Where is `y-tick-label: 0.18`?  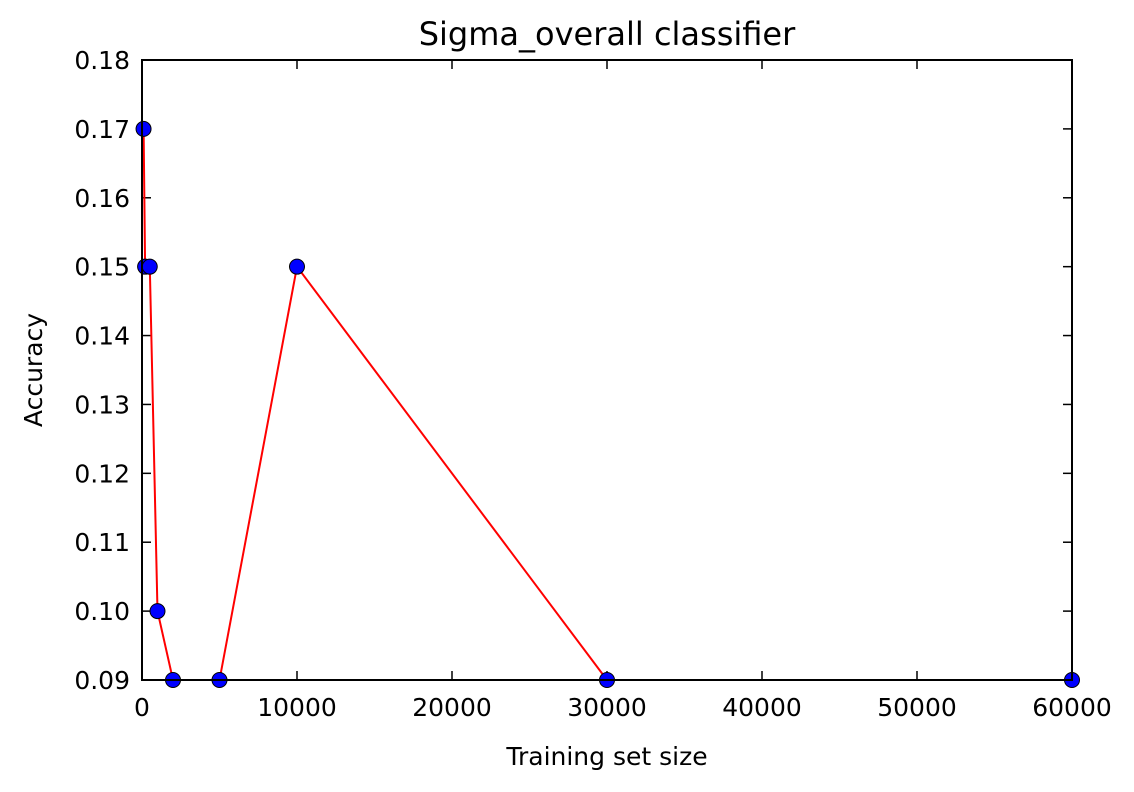 y-tick-label: 0.18 is located at coordinates (102, 60).